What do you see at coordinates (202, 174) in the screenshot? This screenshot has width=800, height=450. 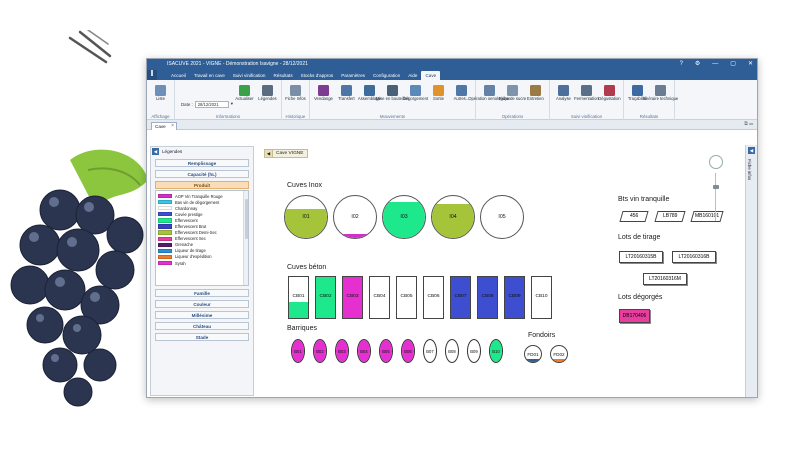 I see `legend-capacite-button: Capacité (hL)` at bounding box center [202, 174].